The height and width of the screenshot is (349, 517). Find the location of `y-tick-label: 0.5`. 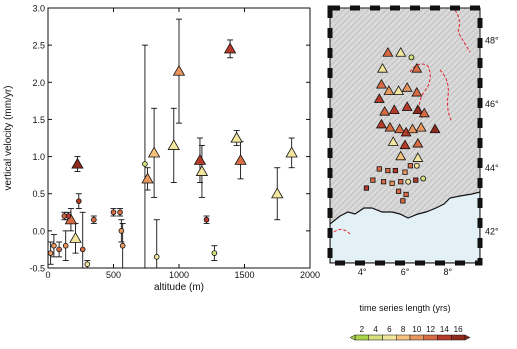

y-tick-label: 0.5 is located at coordinates (38, 194).